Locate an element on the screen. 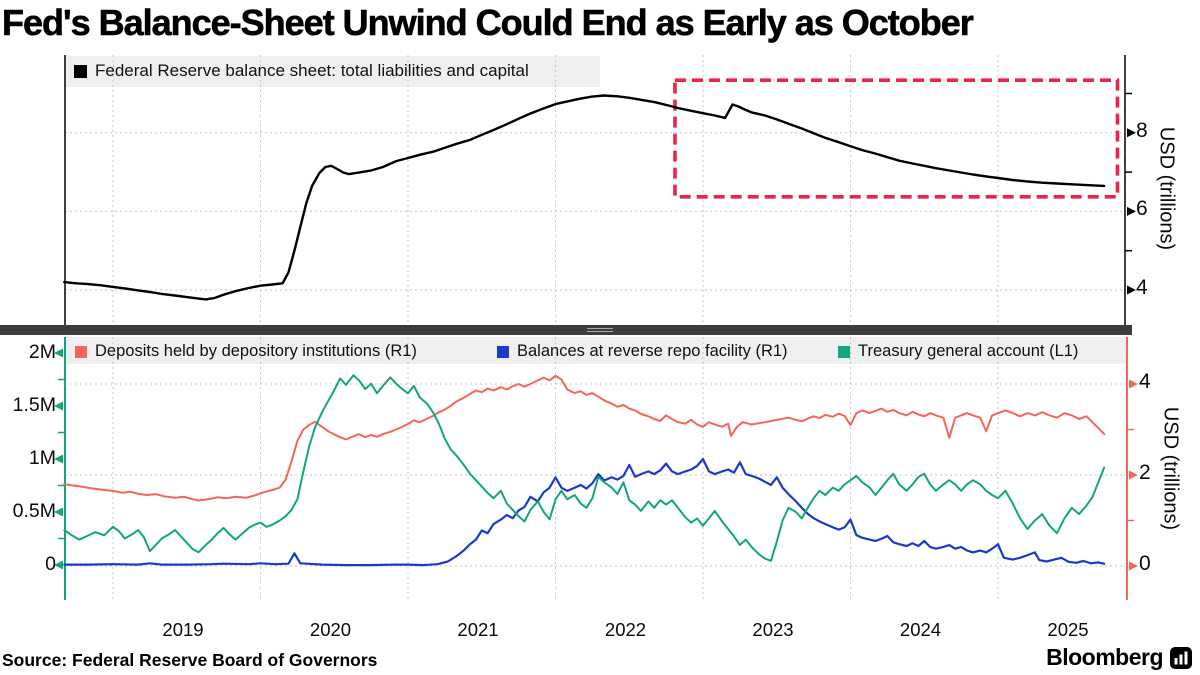  series-line is located at coordinates (584, 512).